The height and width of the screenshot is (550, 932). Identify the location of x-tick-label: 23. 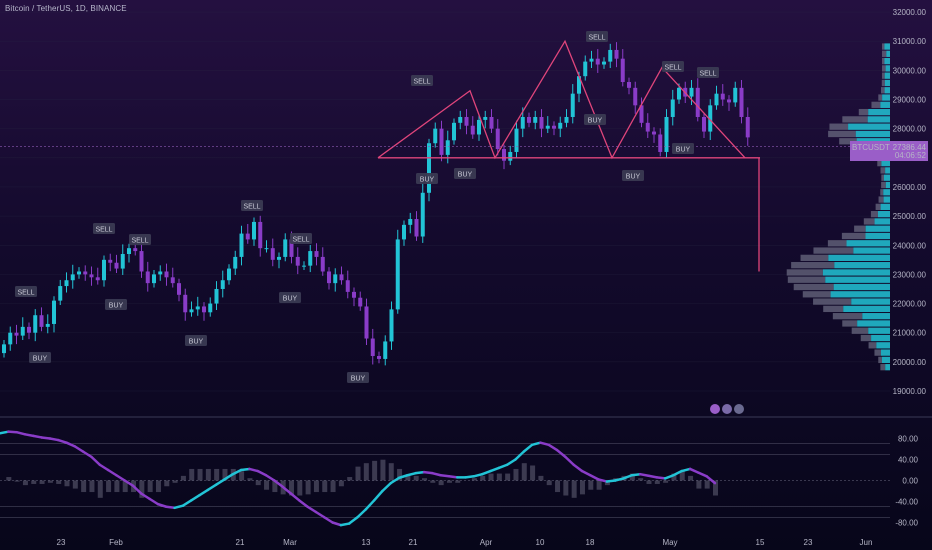
(61, 542).